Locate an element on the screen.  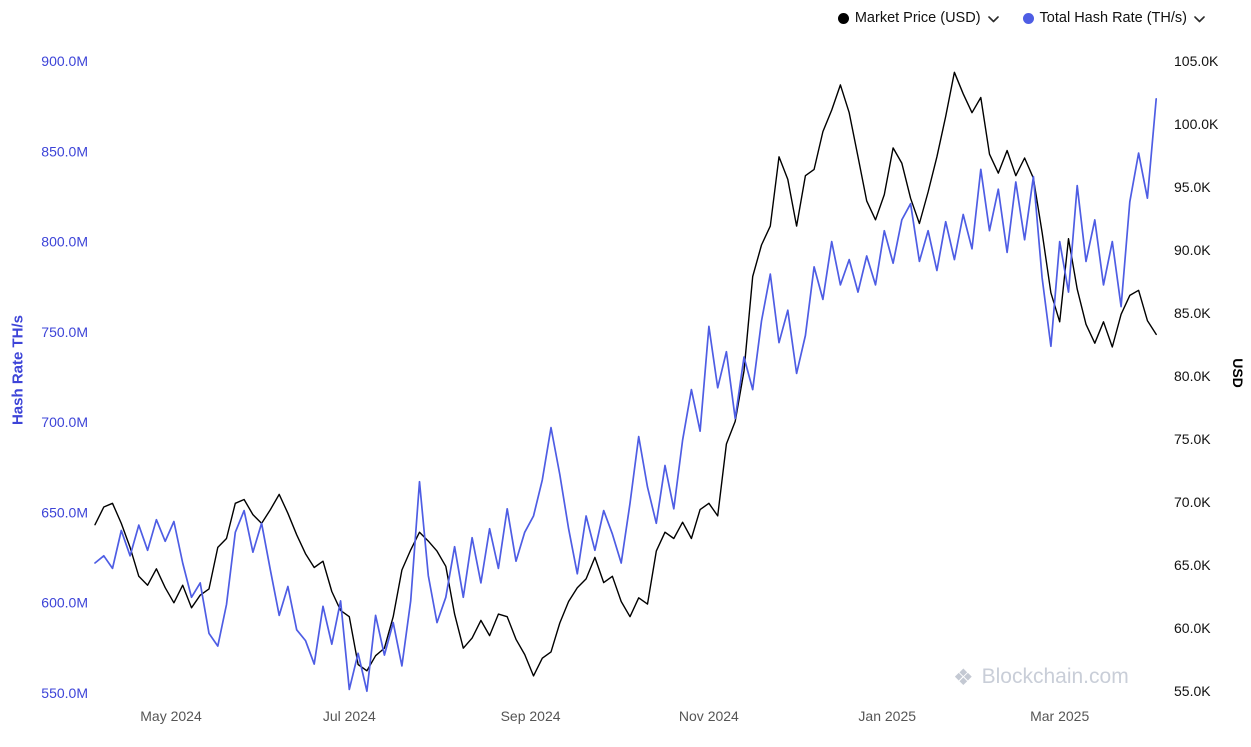
x-axis-tick: Jan 2025 is located at coordinates (887, 716).